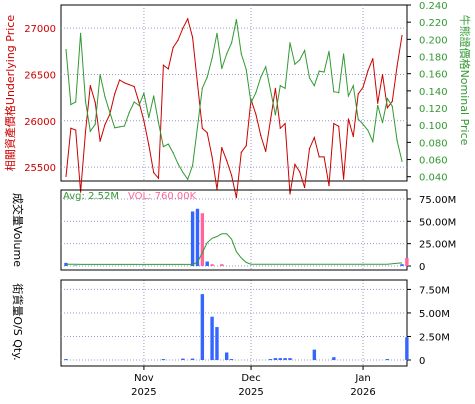 This screenshot has height=404, width=475. I want to click on volume-panel-frame, so click(234, 230).